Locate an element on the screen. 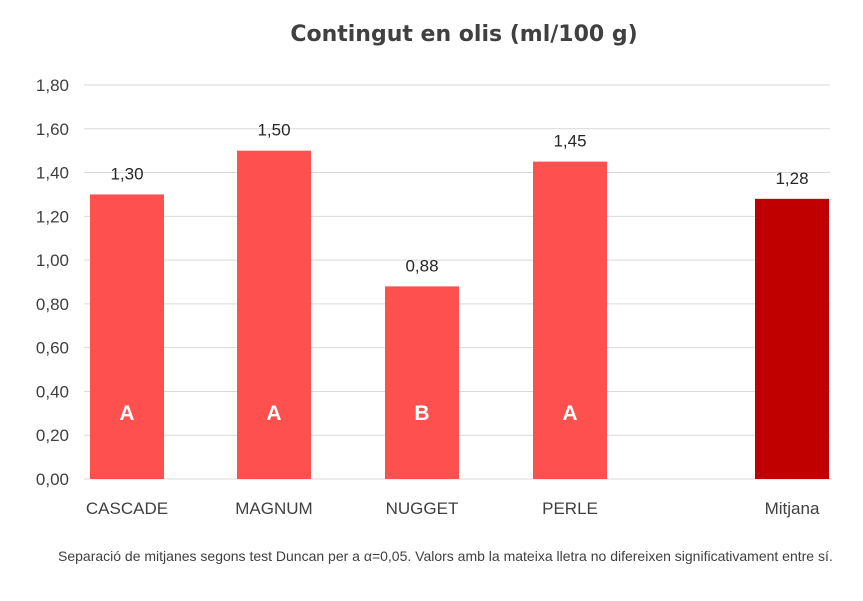 This screenshot has width=863, height=601. data-label: 1,28 is located at coordinates (791, 178).